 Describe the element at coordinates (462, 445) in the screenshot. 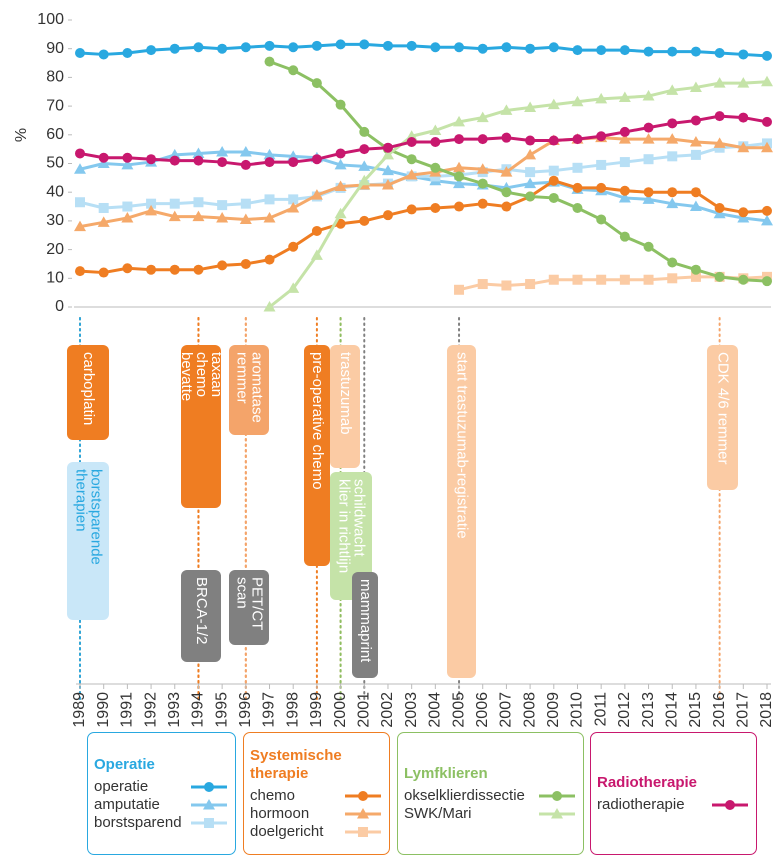

I see `event-text: start trastuzumab-registratie` at that location.